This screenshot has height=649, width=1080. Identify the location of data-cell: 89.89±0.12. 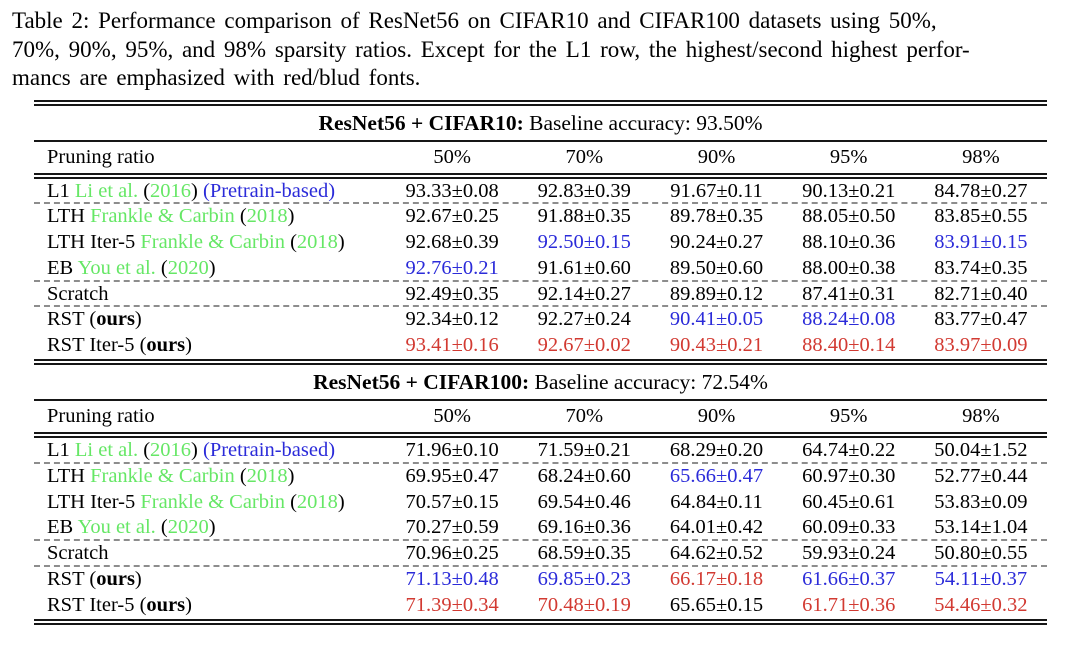
(716, 293).